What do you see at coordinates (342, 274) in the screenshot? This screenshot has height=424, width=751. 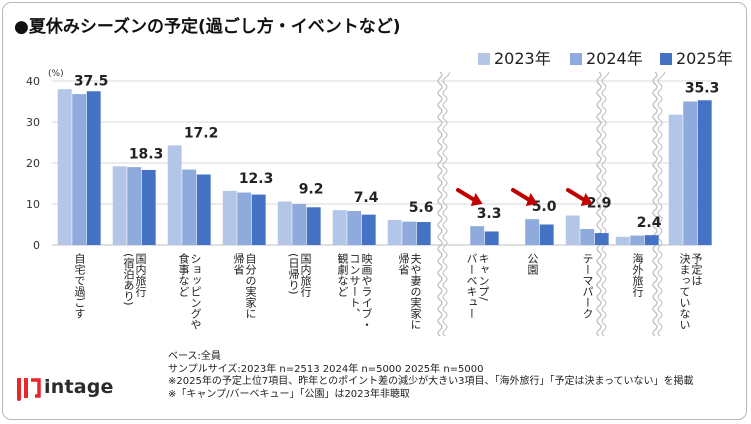 I see `category-label: 観劇など` at bounding box center [342, 274].